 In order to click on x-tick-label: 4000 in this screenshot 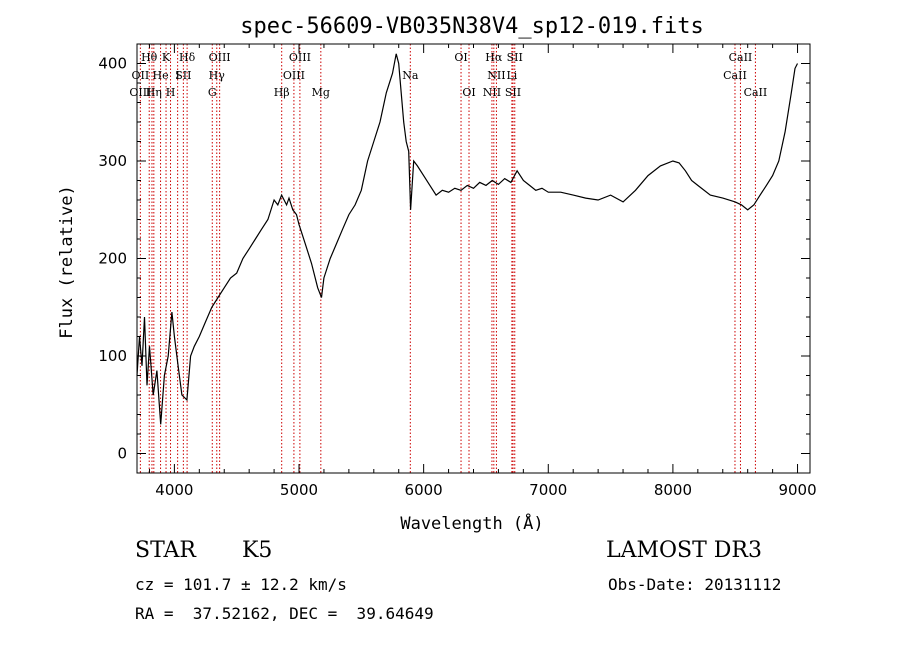, I will do `click(174, 490)`.